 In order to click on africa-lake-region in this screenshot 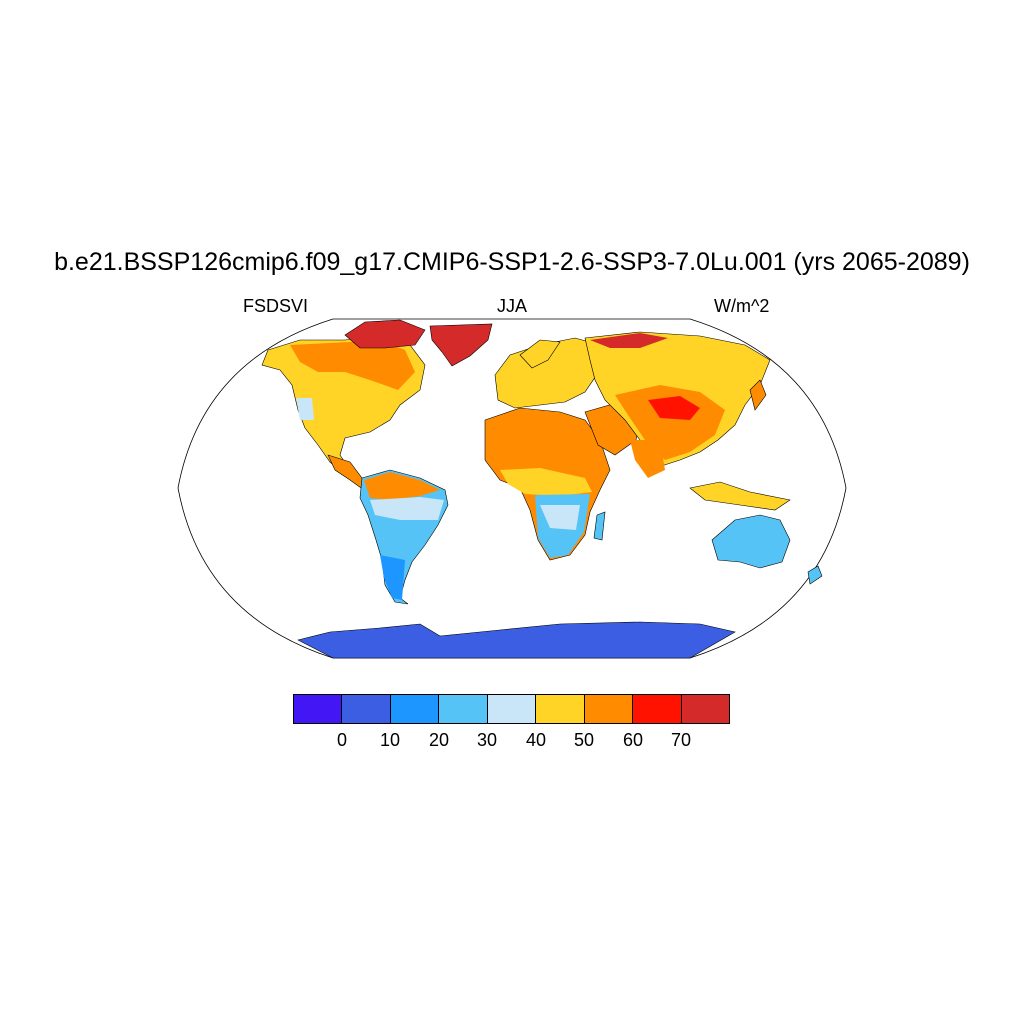, I will do `click(560, 517)`.